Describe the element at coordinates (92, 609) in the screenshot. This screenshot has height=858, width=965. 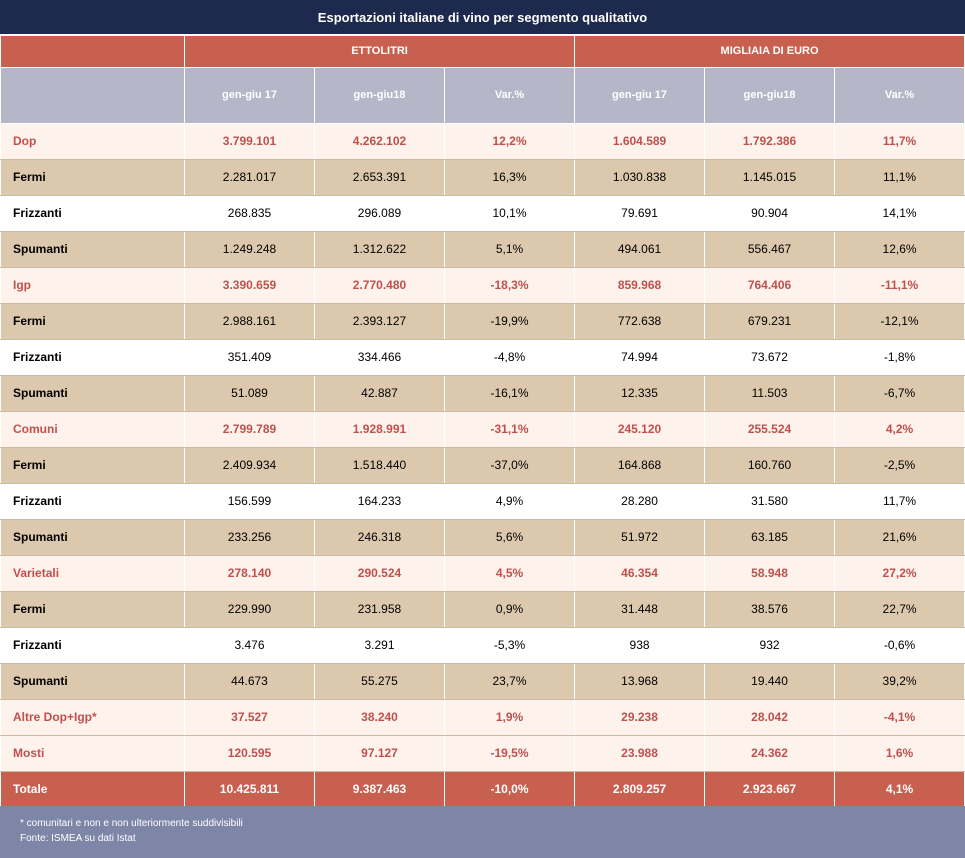
I see `row-label: Fermi` at that location.